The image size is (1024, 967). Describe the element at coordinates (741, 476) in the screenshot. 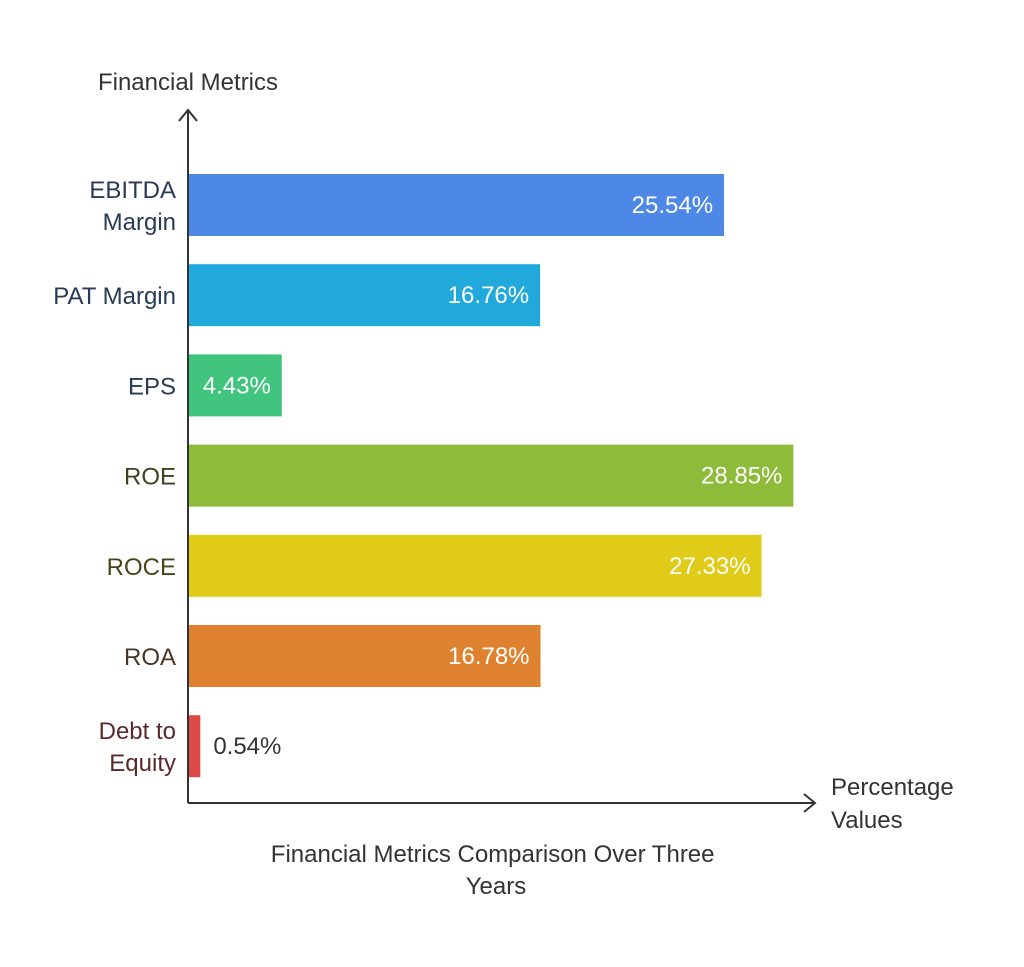

I see `data-label: 28.85%` at that location.